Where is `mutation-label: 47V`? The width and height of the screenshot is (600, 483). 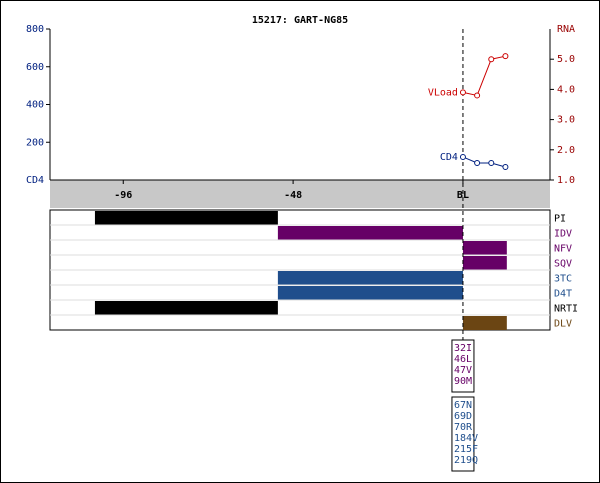 mutation-label: 47V is located at coordinates (463, 370).